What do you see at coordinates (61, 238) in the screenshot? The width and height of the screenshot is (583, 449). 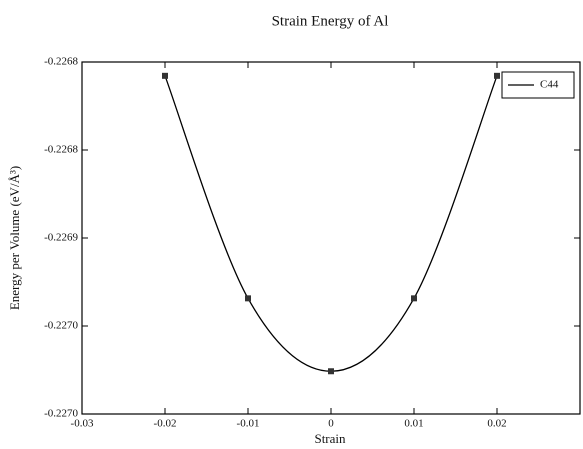 I see `y-tick-label: -0.2269` at bounding box center [61, 238].